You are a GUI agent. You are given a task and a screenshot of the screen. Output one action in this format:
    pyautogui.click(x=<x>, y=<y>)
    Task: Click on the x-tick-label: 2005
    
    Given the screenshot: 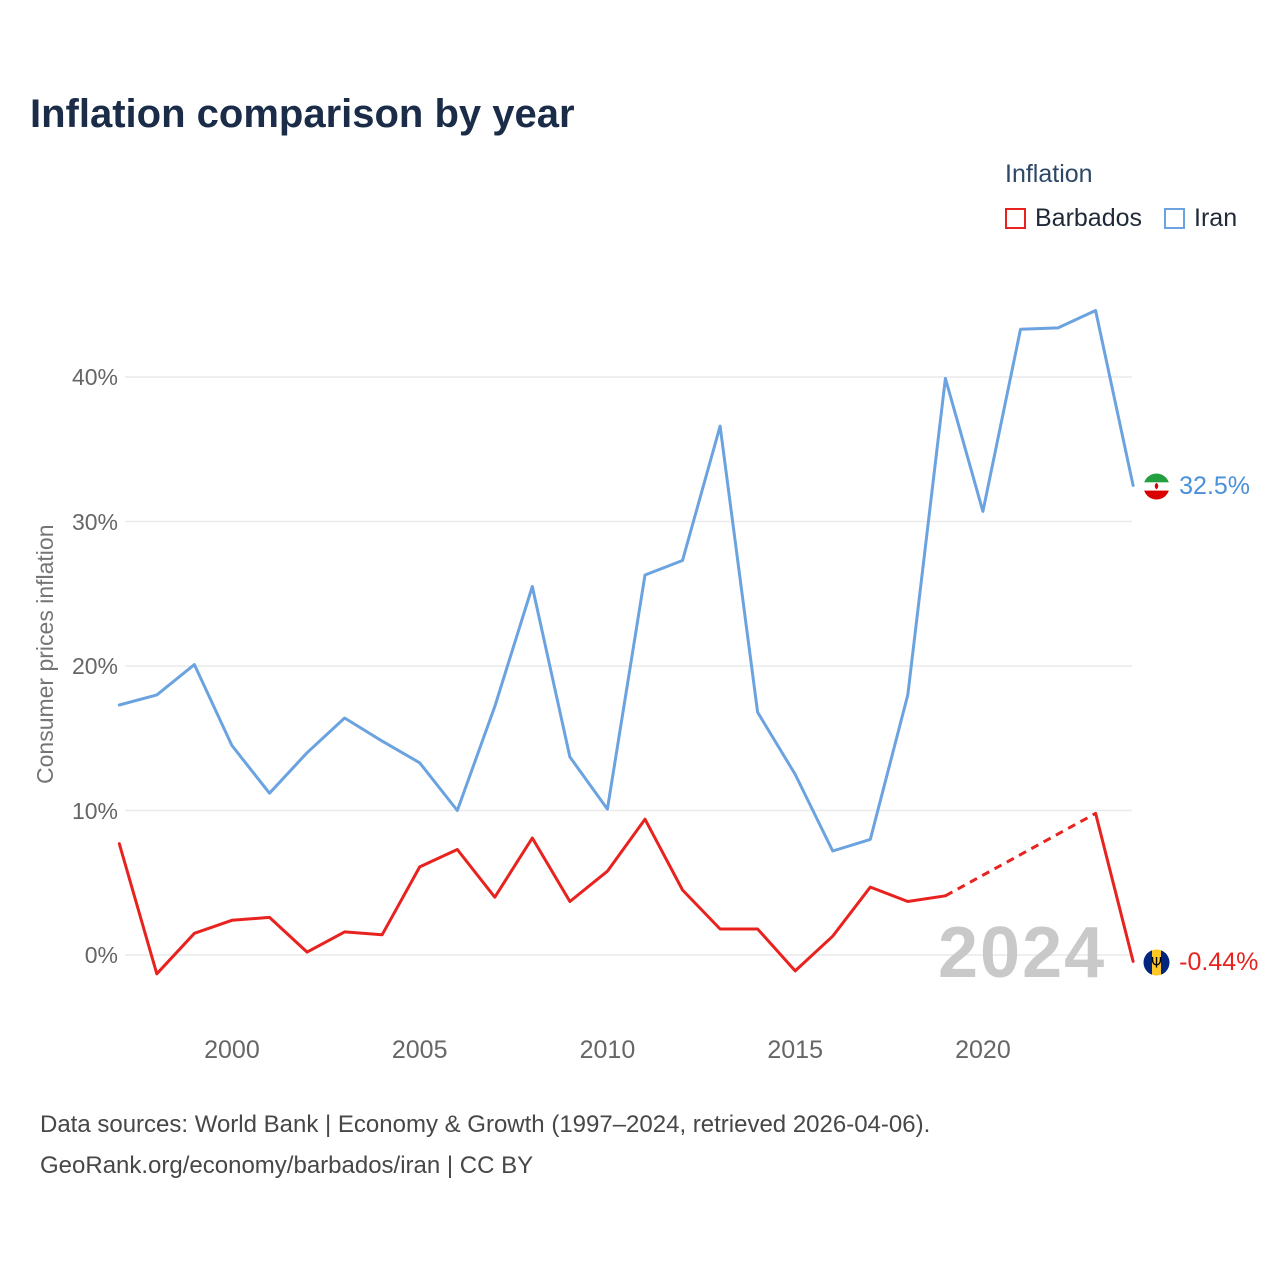 What is the action you would take?
    pyautogui.click(x=419, y=1050)
    